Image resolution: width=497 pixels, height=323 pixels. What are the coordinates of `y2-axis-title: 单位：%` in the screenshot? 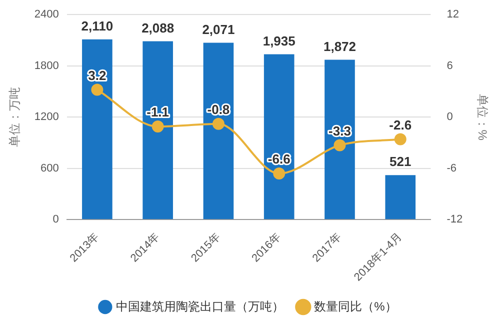 It's located at (482, 117).